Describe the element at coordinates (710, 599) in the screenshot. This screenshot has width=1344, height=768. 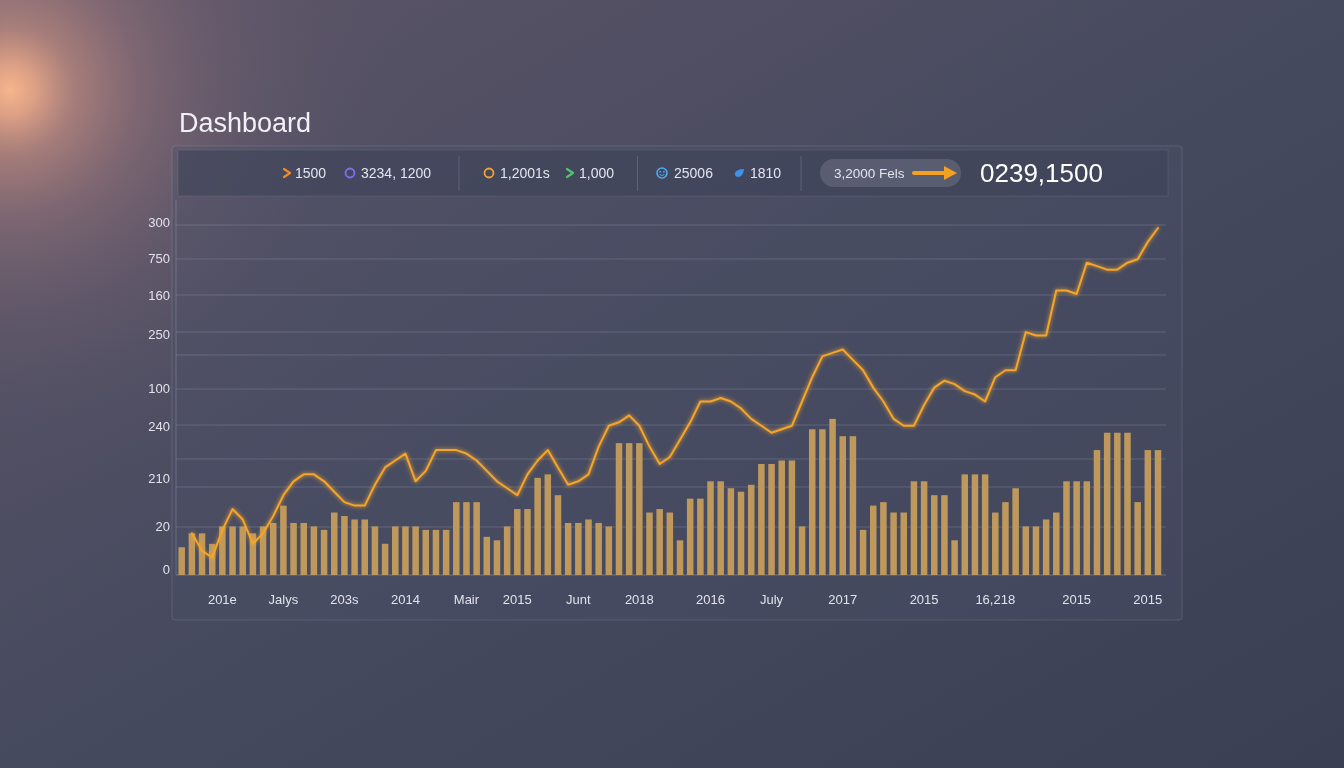
I see `x-tick-label: 2016` at that location.